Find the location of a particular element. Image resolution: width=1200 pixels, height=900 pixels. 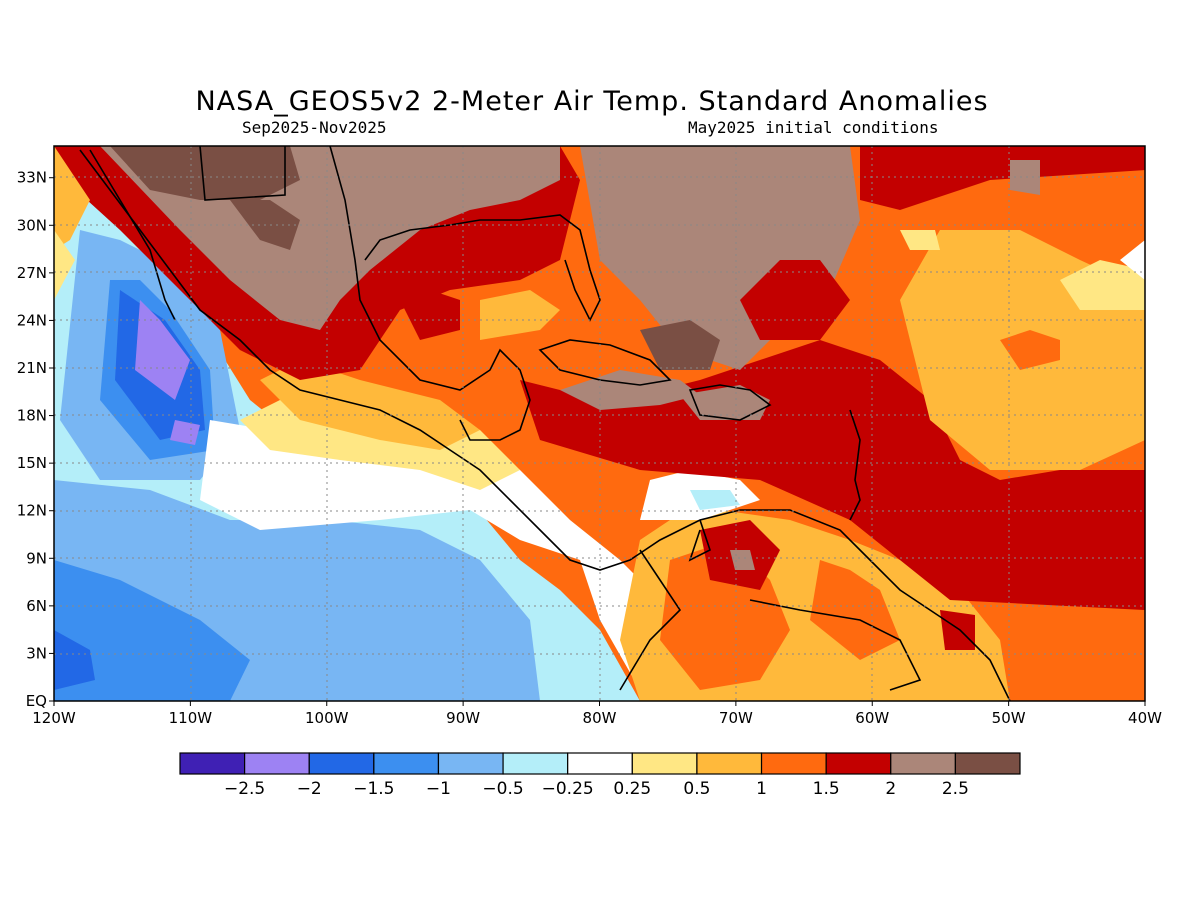

y-tick-label: 24N is located at coordinates (32, 320).